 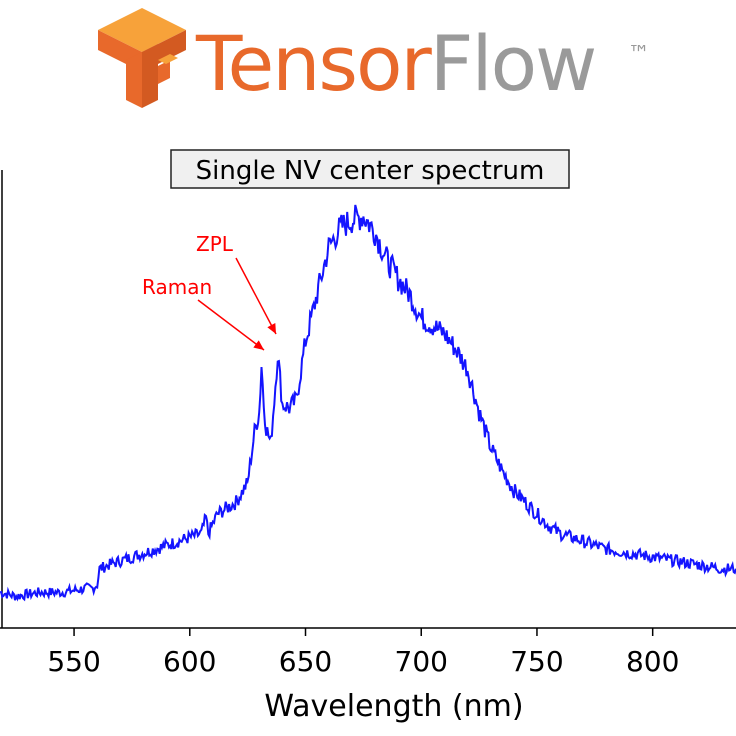 What do you see at coordinates (305, 661) in the screenshot?
I see `x-tick-label-650: 650` at bounding box center [305, 661].